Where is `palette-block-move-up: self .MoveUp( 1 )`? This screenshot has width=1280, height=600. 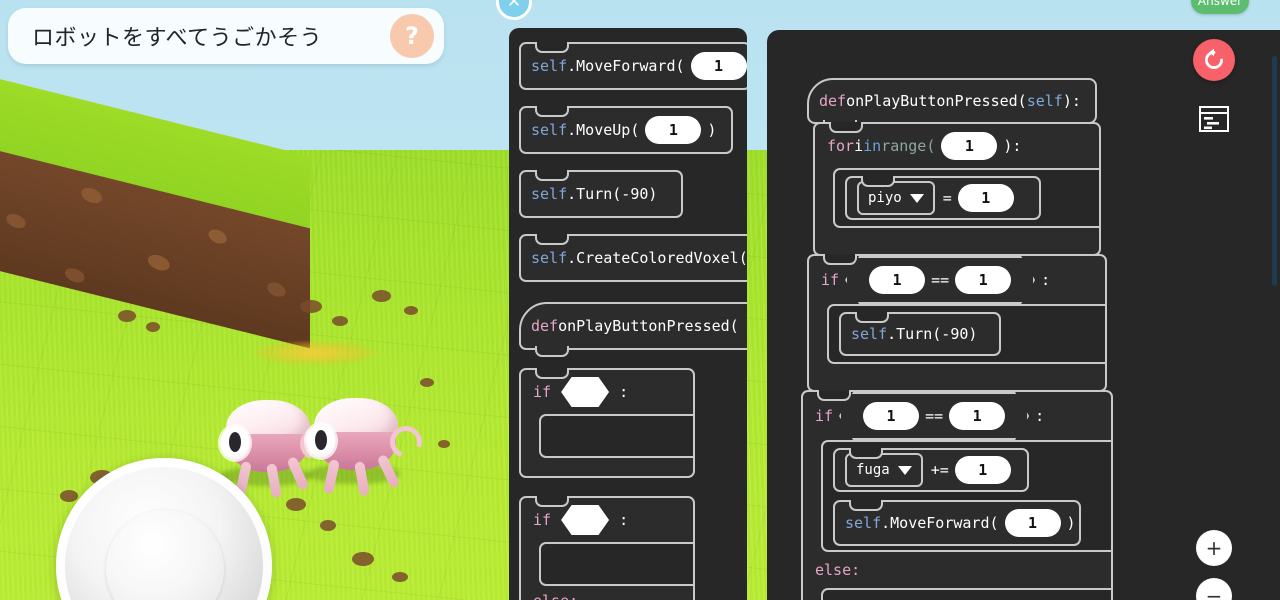
palette-block-move-up: self .MoveUp( 1 ) is located at coordinates (626, 130).